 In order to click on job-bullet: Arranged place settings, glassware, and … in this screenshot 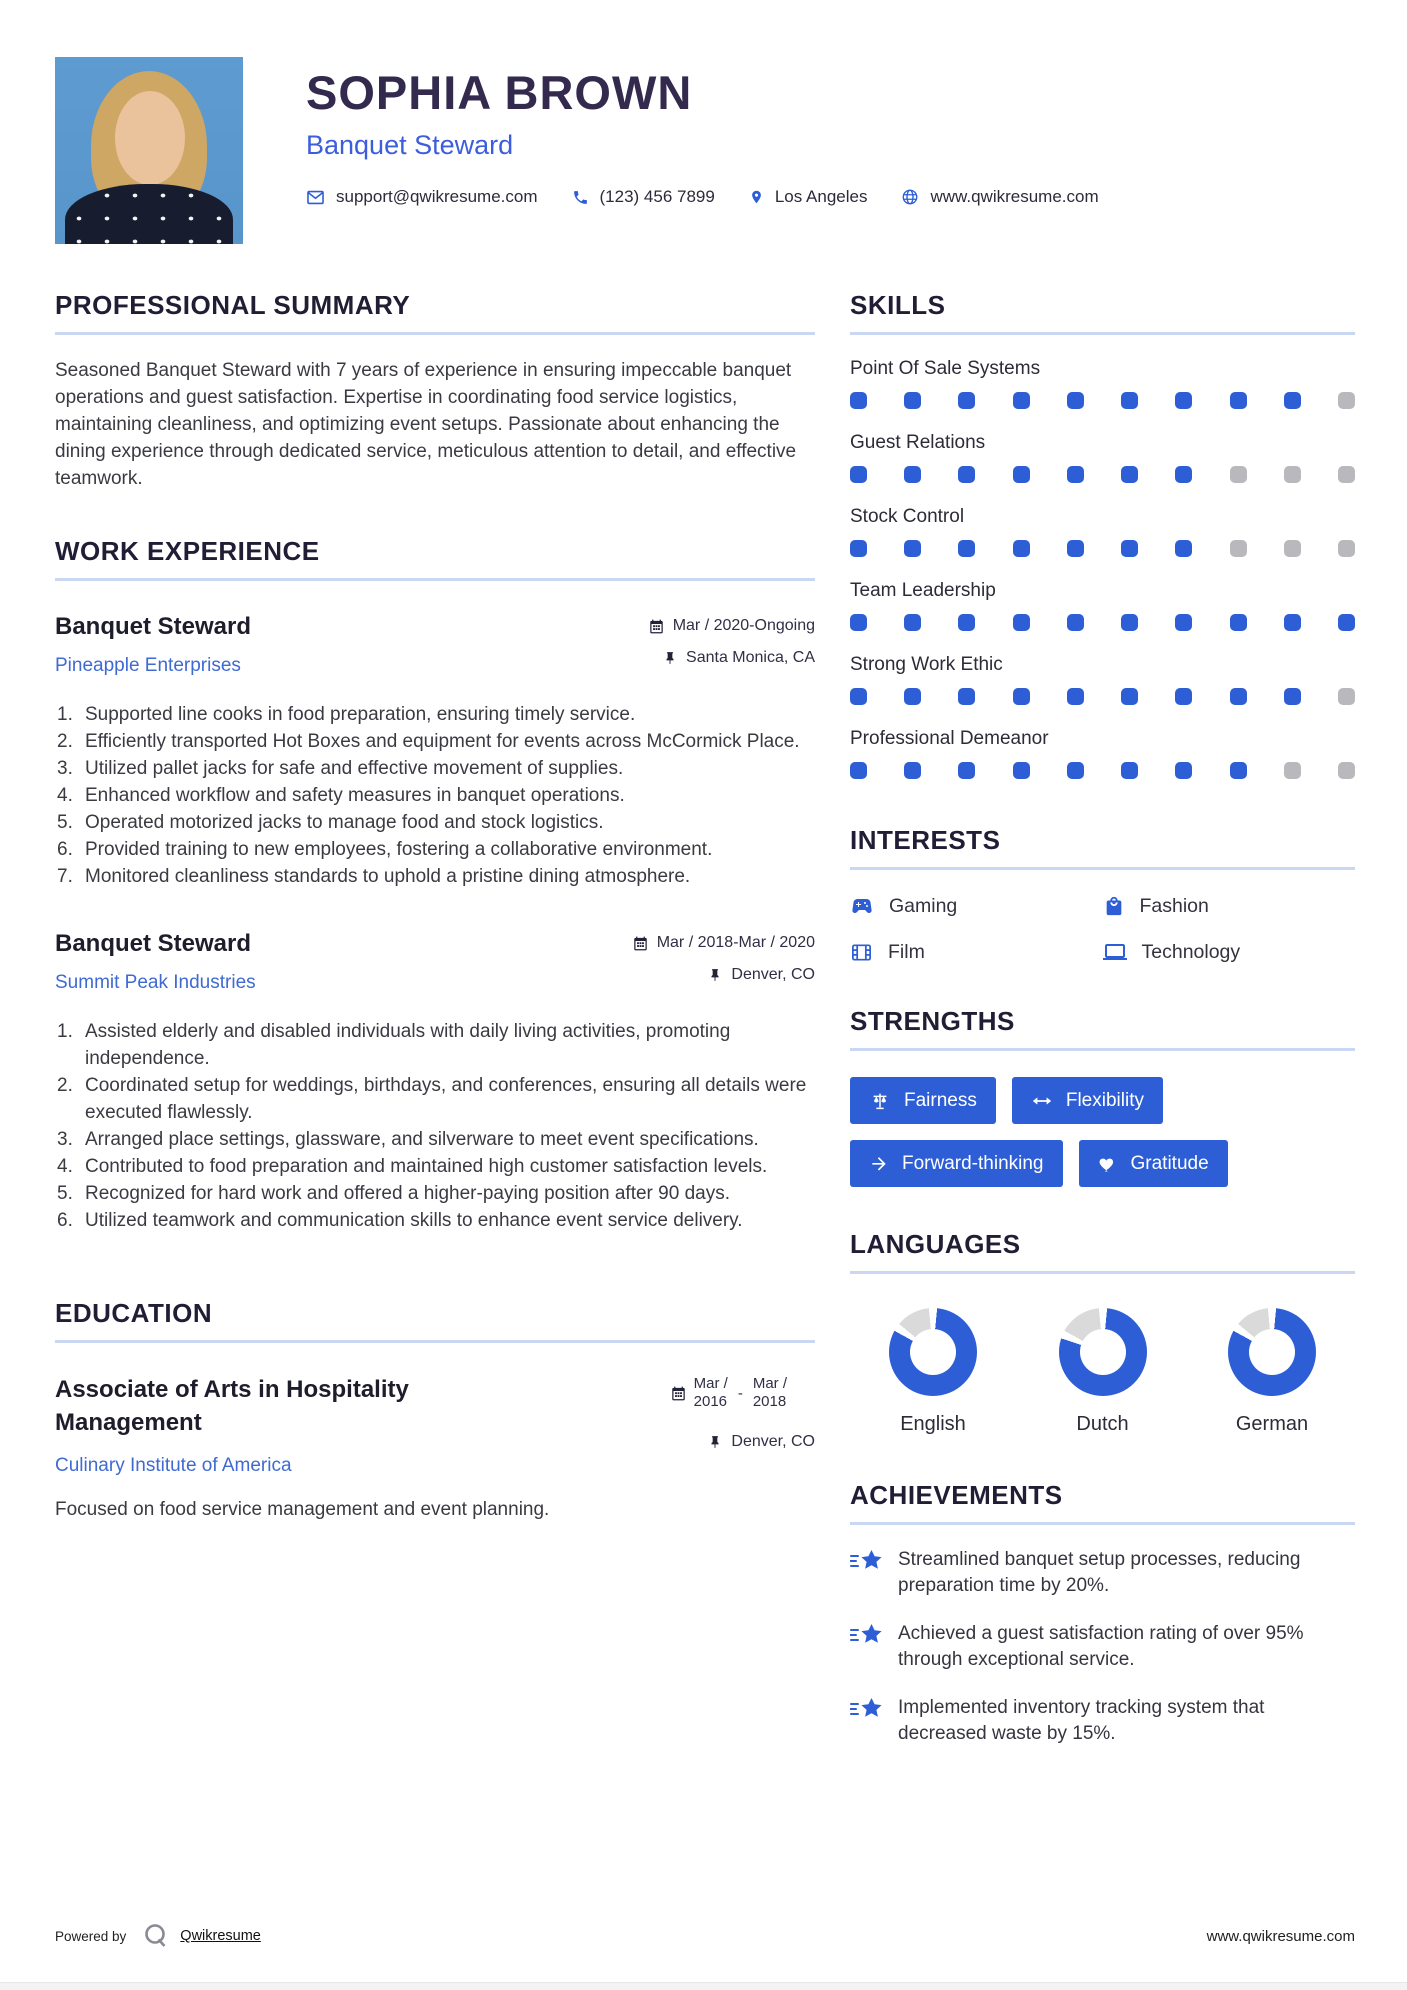, I will do `click(408, 1139)`.